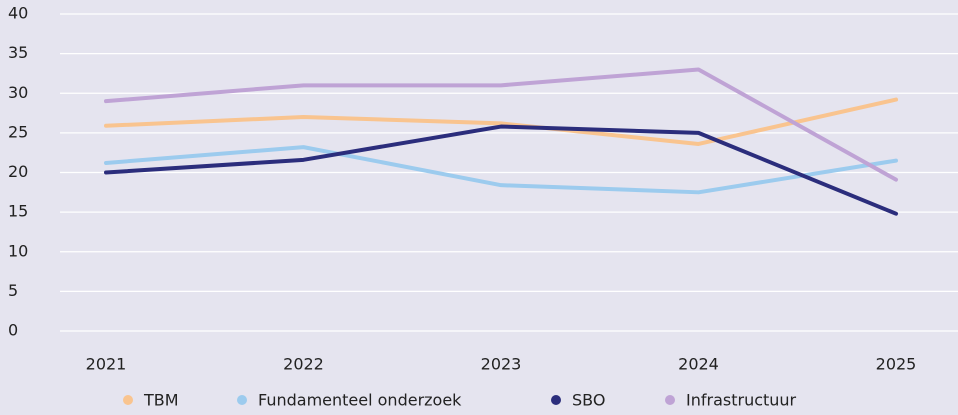 Image resolution: width=958 pixels, height=415 pixels. I want to click on x-tick-label: 2022, so click(303, 364).